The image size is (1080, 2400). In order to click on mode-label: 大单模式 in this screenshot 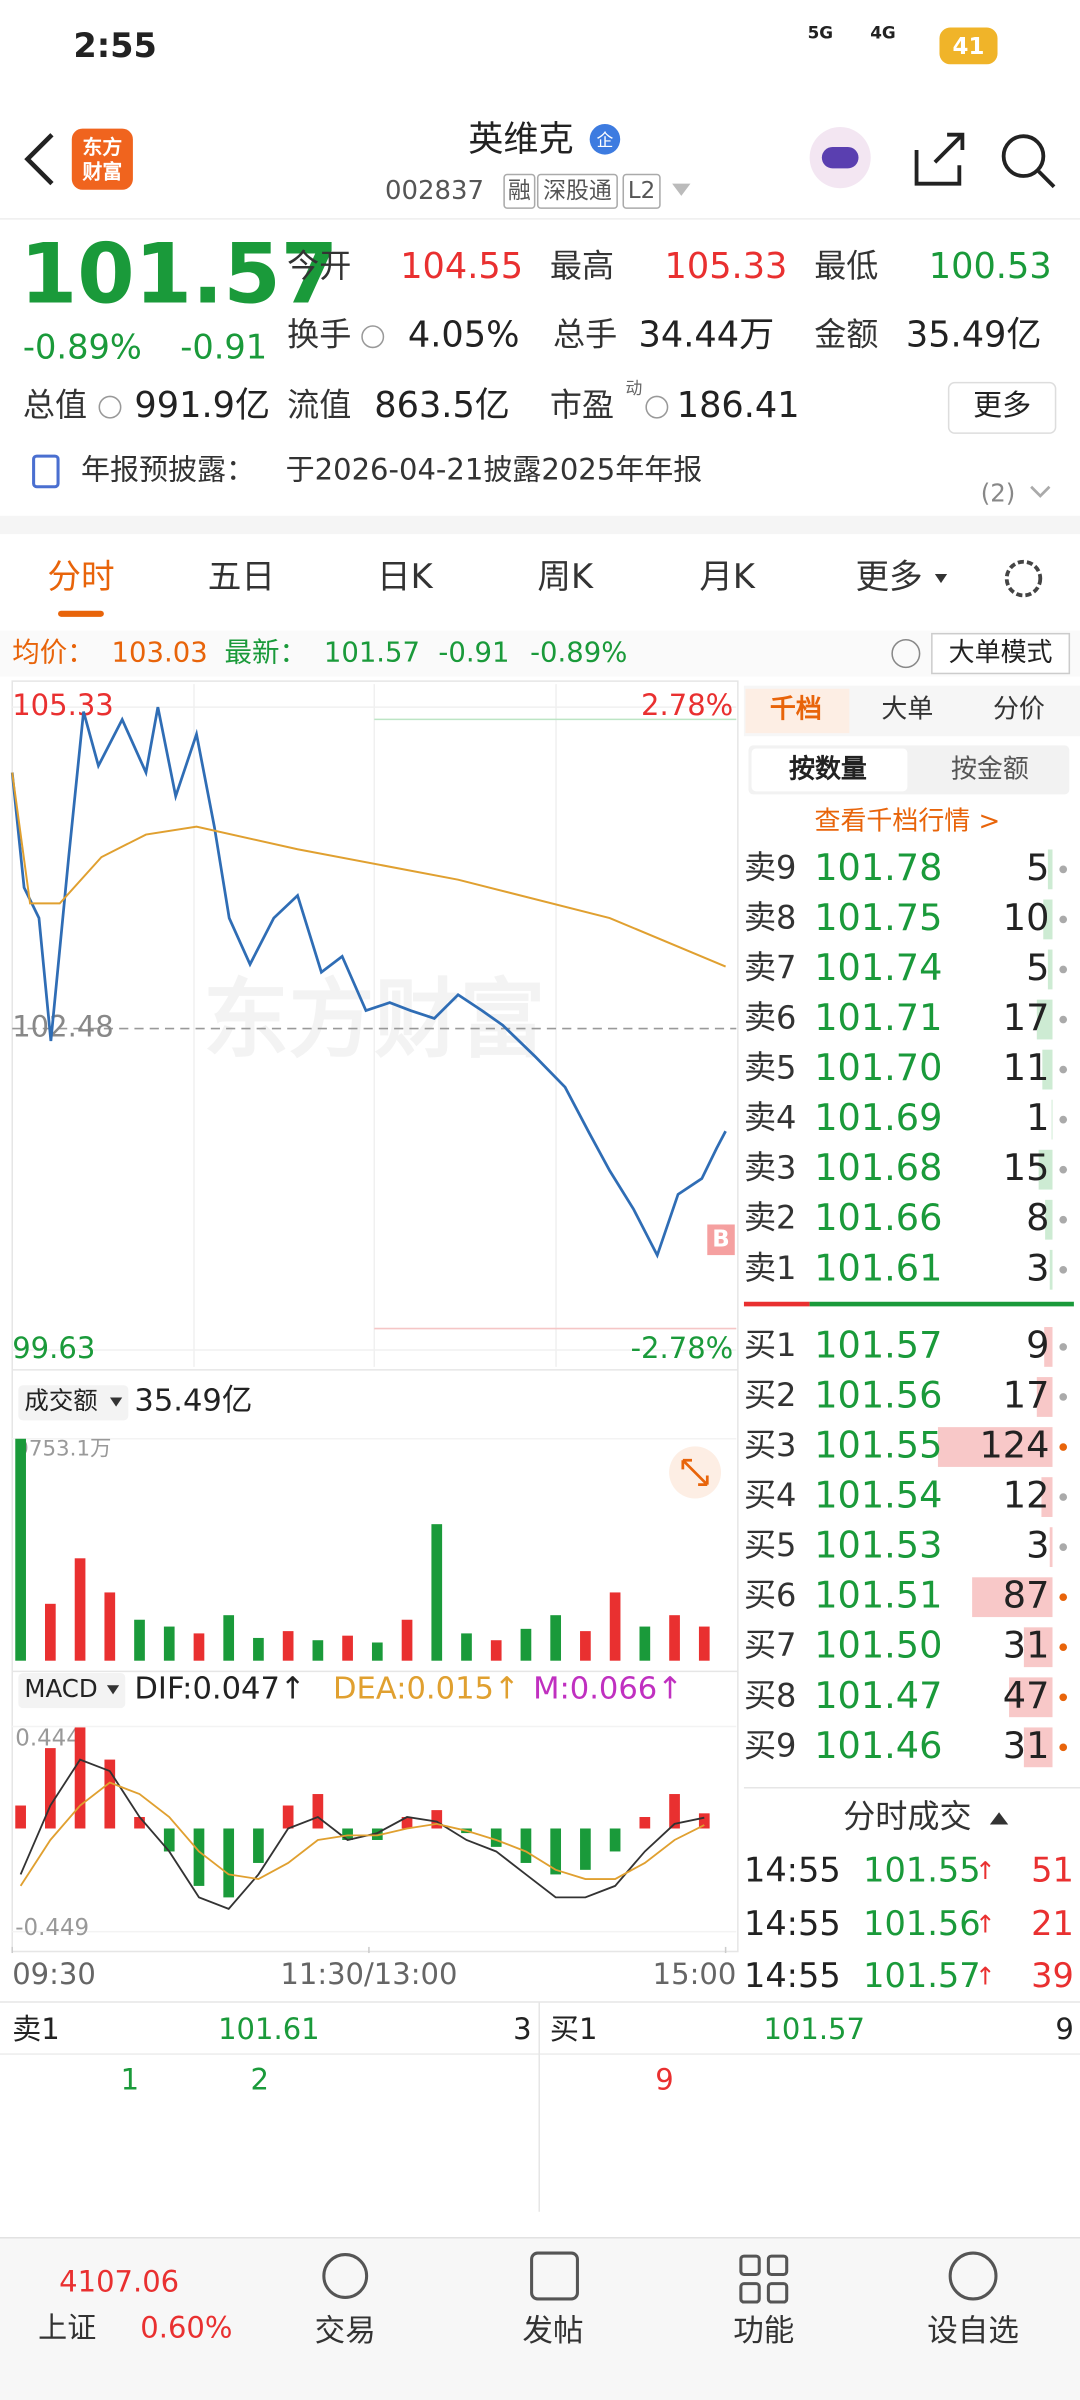, I will do `click(1001, 653)`.